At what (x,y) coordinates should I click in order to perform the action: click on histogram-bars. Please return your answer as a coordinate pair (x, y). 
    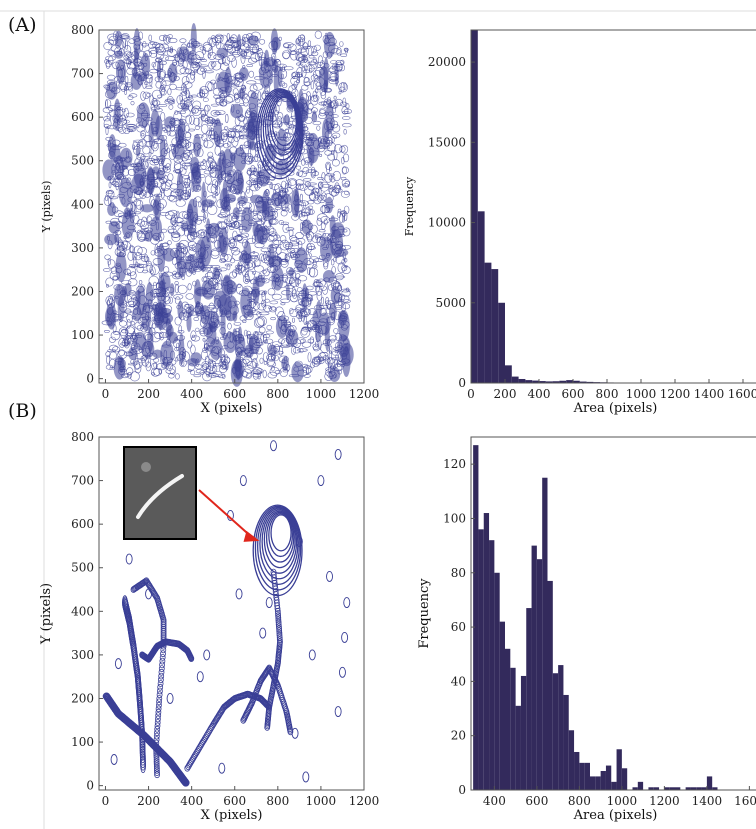
    Looking at the image, I should click on (595, 617).